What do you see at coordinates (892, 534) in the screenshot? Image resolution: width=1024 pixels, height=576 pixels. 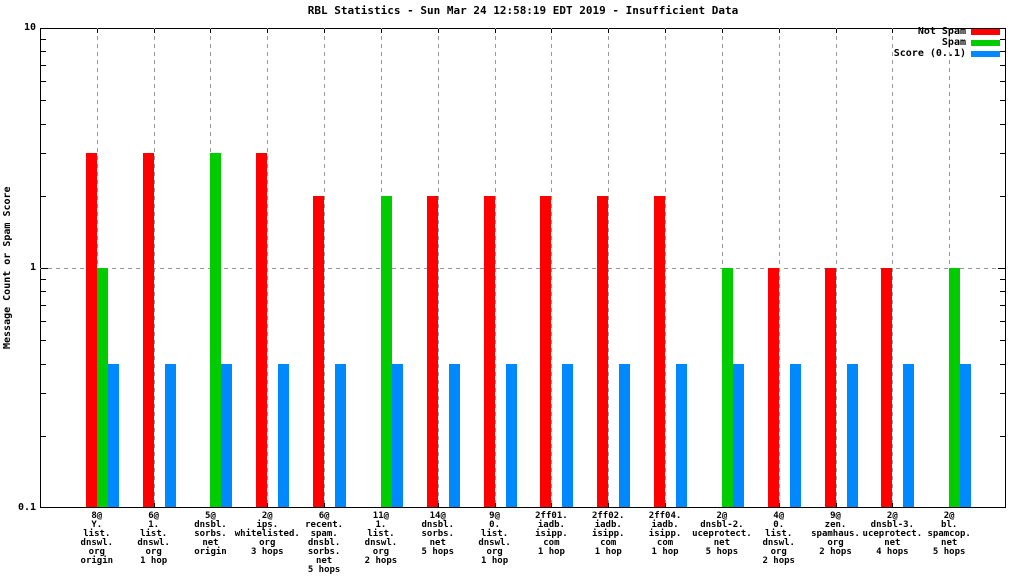 I see `x-tick-label-line: uceprotect.` at bounding box center [892, 534].